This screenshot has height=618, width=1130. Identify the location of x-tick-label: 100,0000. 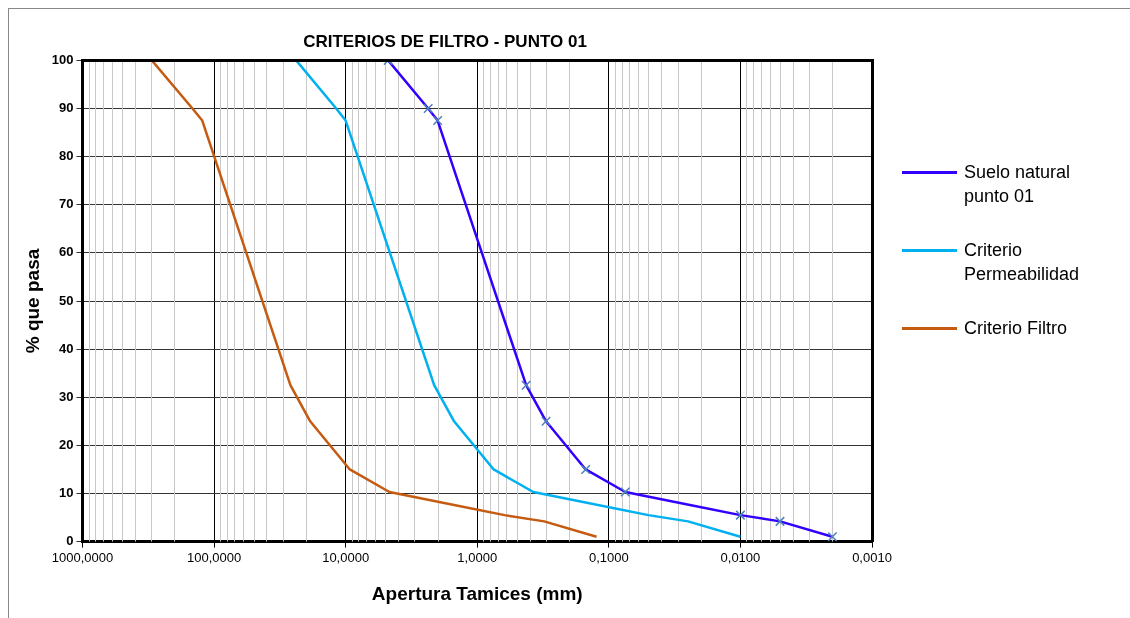
(214, 557).